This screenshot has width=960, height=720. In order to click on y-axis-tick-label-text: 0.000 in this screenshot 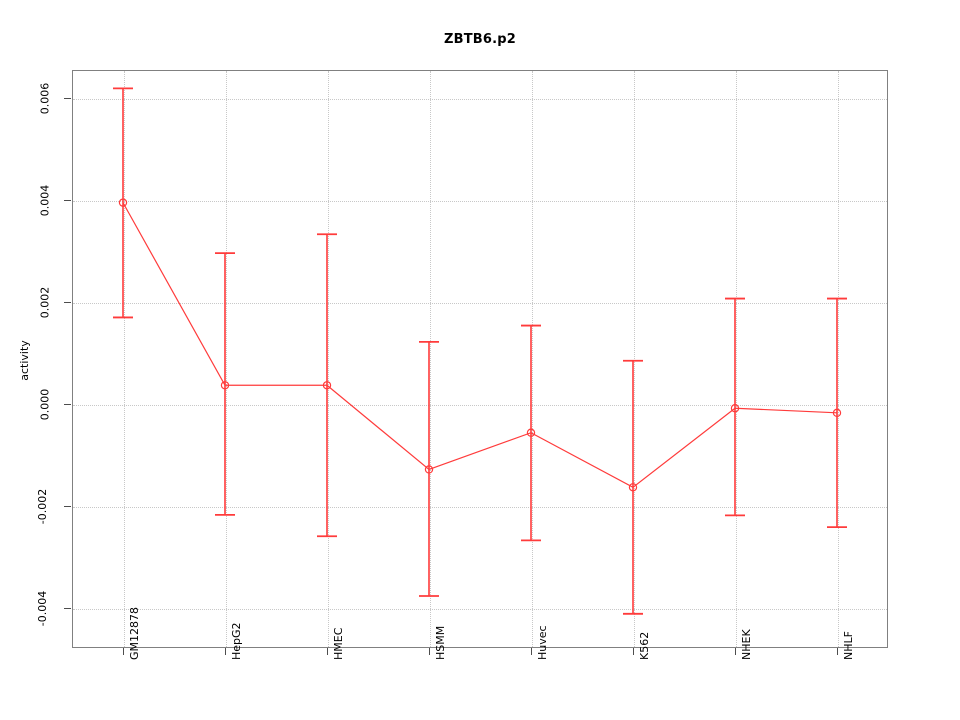, I will do `click(44, 404)`.